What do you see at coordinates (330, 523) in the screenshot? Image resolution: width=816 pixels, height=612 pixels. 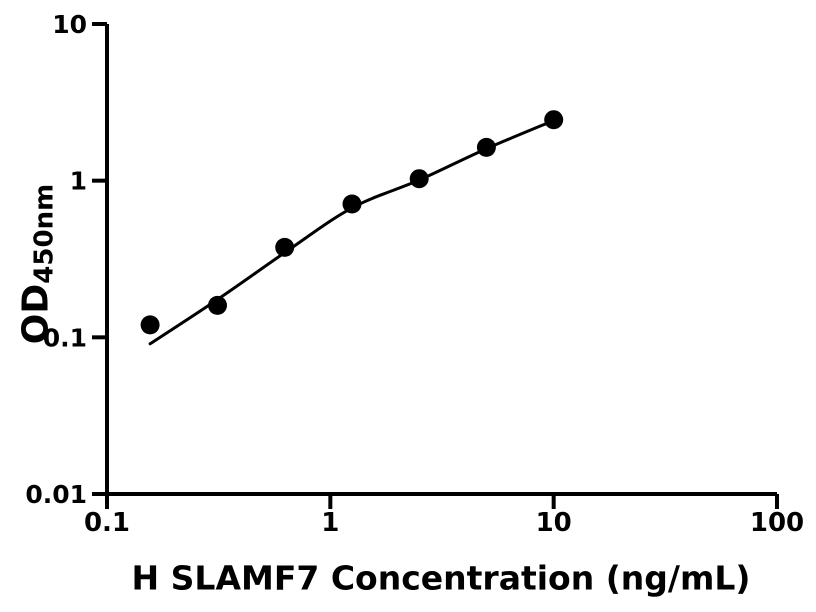 I see `x-tick-label: 1` at bounding box center [330, 523].